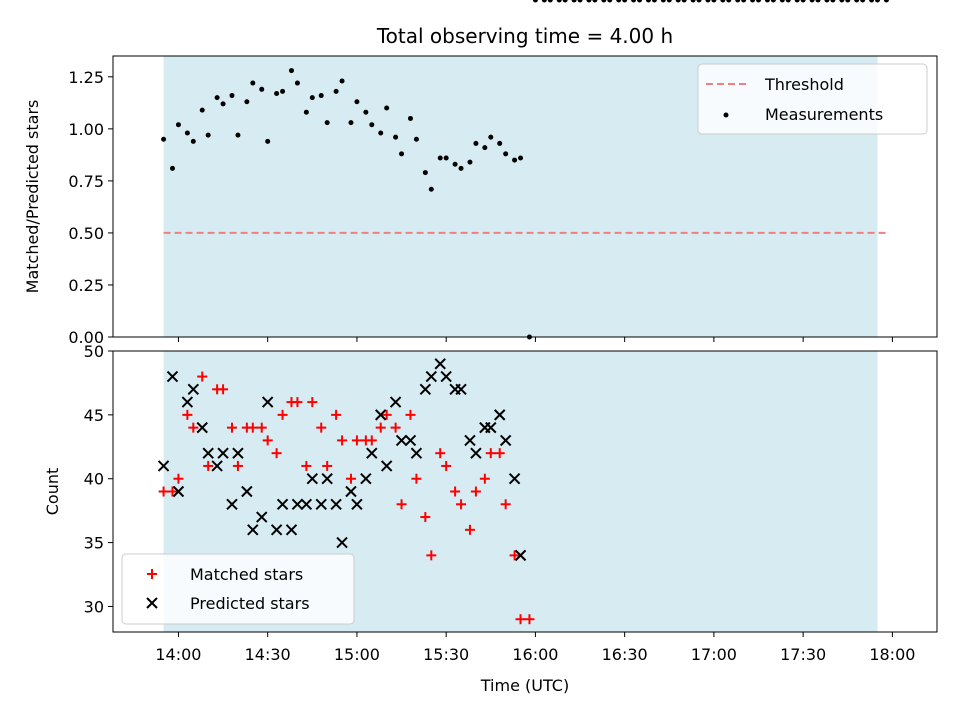  Describe the element at coordinates (357, 654) in the screenshot. I see `xtick-label-2: 15:00` at that location.